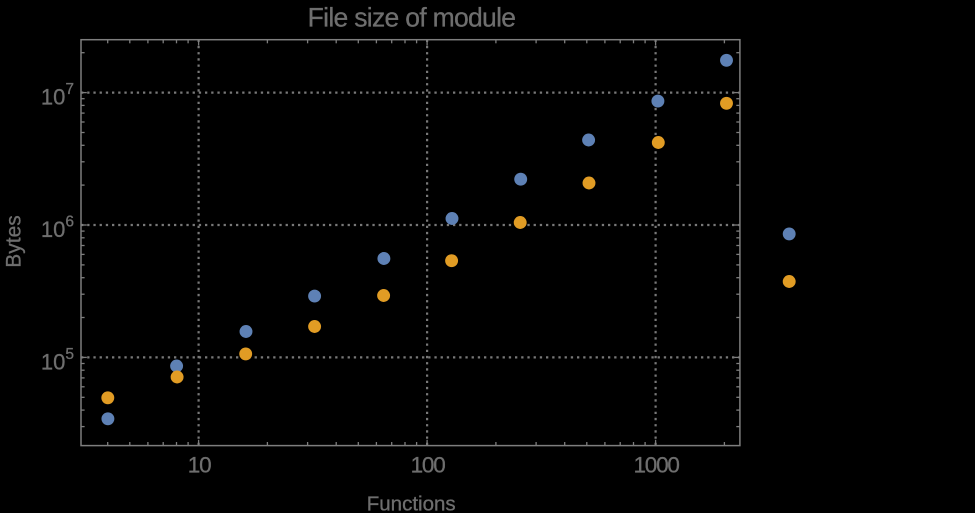 The width and height of the screenshot is (975, 513). I want to click on svg-text: 10, so click(199, 464).